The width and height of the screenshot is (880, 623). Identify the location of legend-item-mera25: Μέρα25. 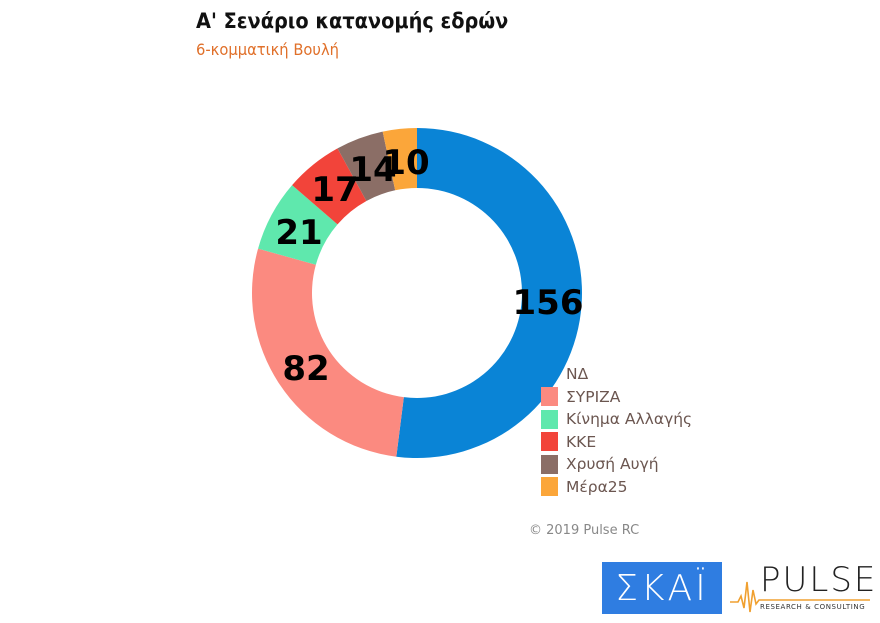
(616, 487).